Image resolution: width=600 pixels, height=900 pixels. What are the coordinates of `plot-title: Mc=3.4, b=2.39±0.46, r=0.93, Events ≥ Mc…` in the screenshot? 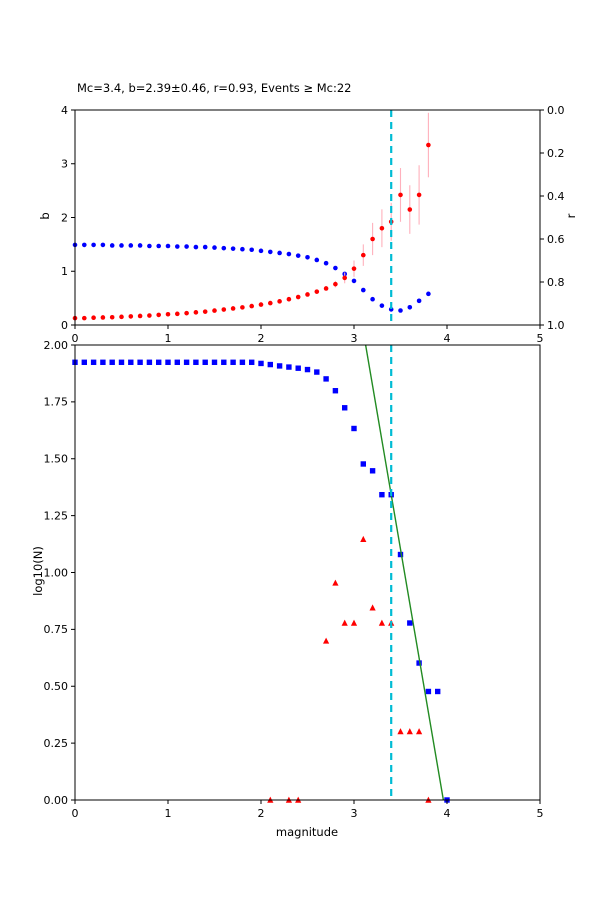 It's located at (214, 88).